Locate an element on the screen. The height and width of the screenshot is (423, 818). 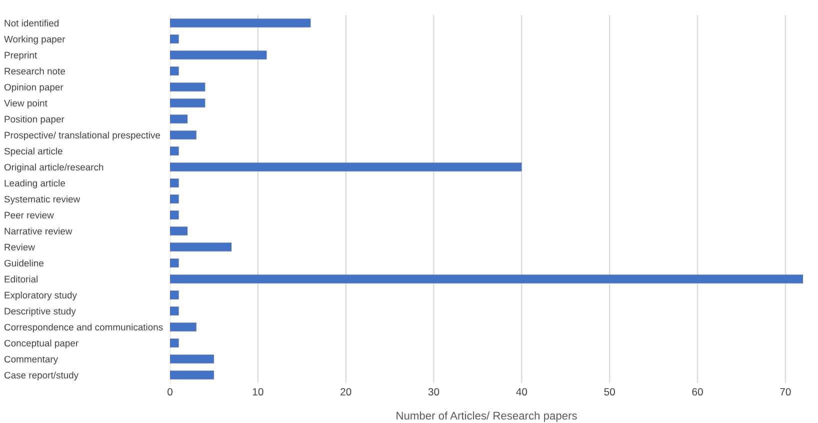
y-tick-label: Descriptive study is located at coordinates (40, 312).